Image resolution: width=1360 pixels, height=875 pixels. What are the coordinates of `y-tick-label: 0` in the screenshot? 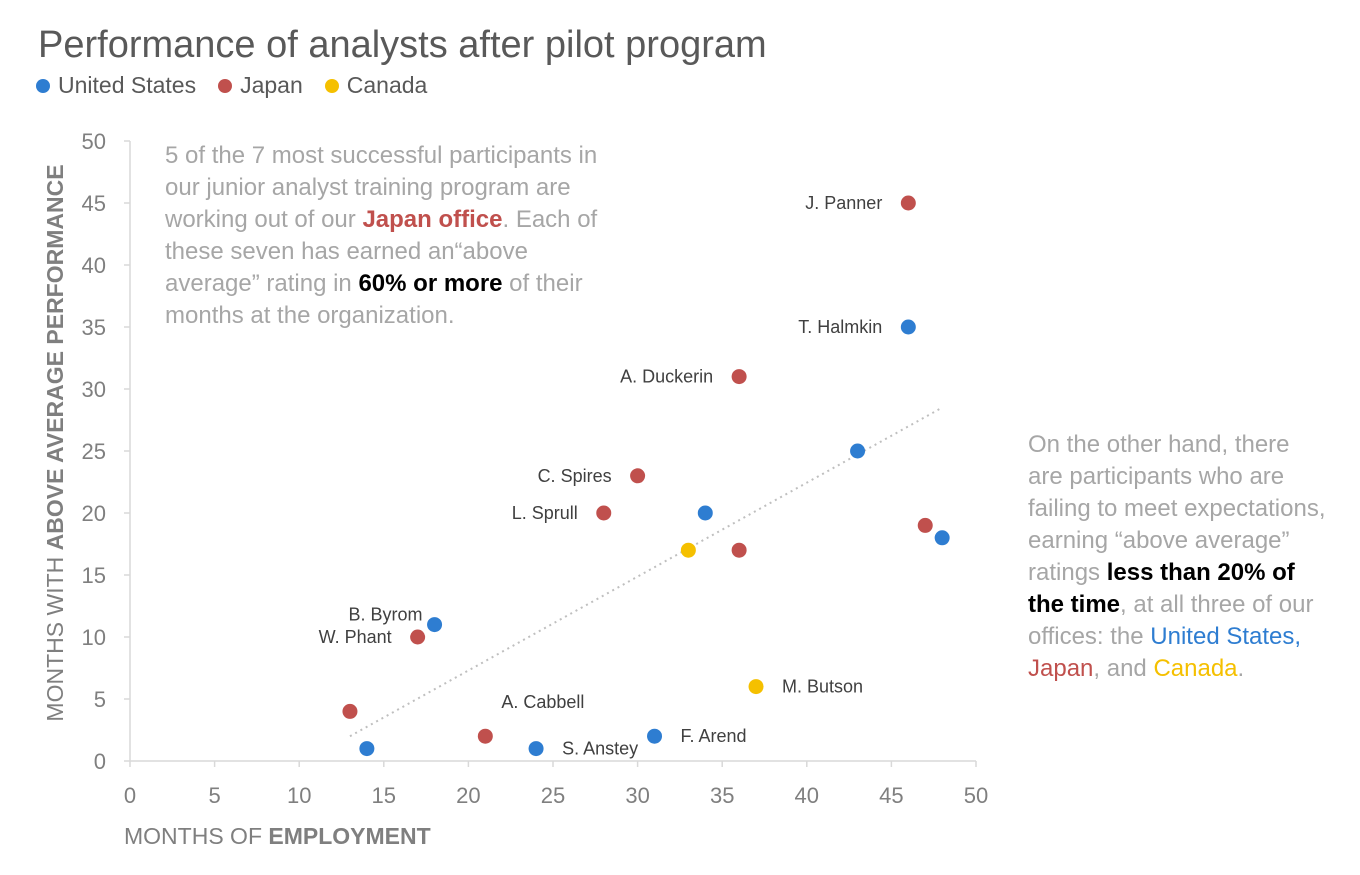 It's located at (100, 761).